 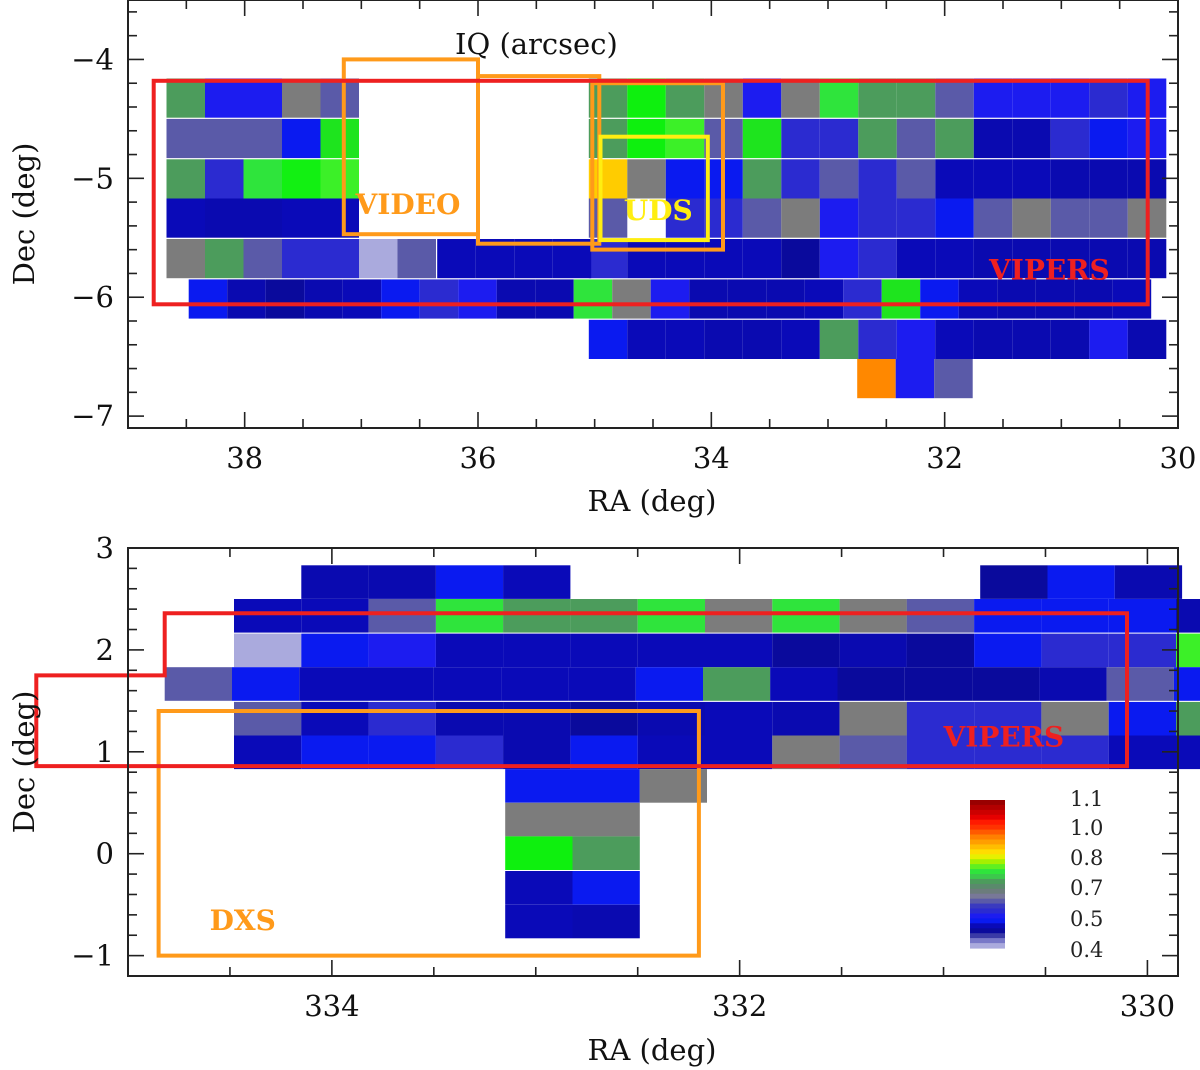 I want to click on top-y-tick-label: −6, so click(x=92, y=297).